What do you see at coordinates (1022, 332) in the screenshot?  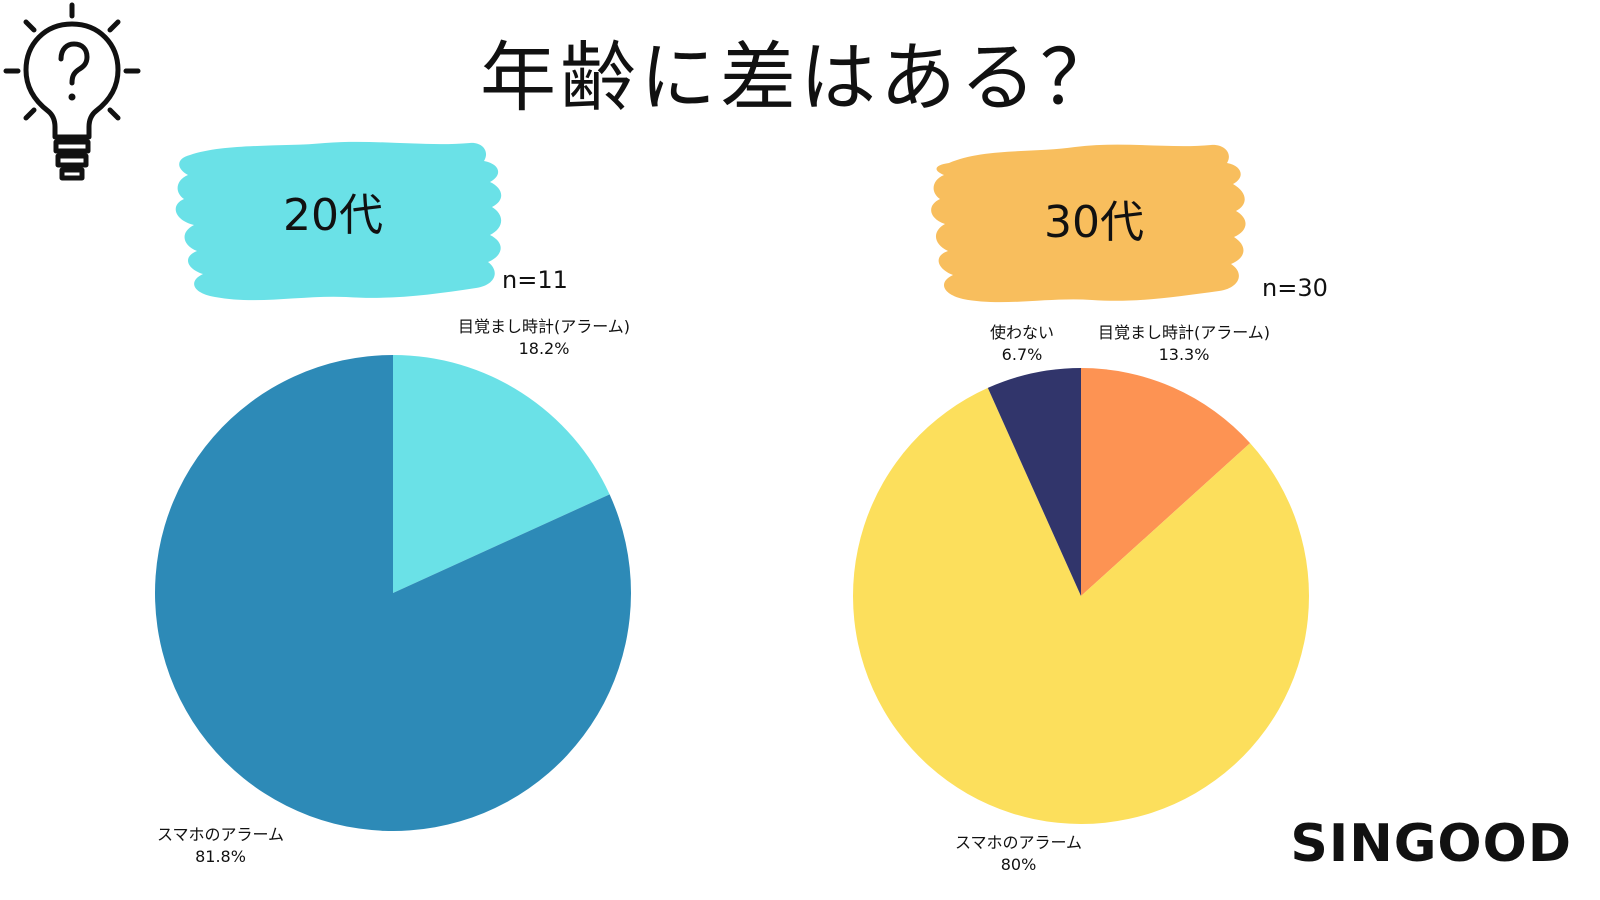 I see `slice-label-30s-none-name: 使わない` at bounding box center [1022, 332].